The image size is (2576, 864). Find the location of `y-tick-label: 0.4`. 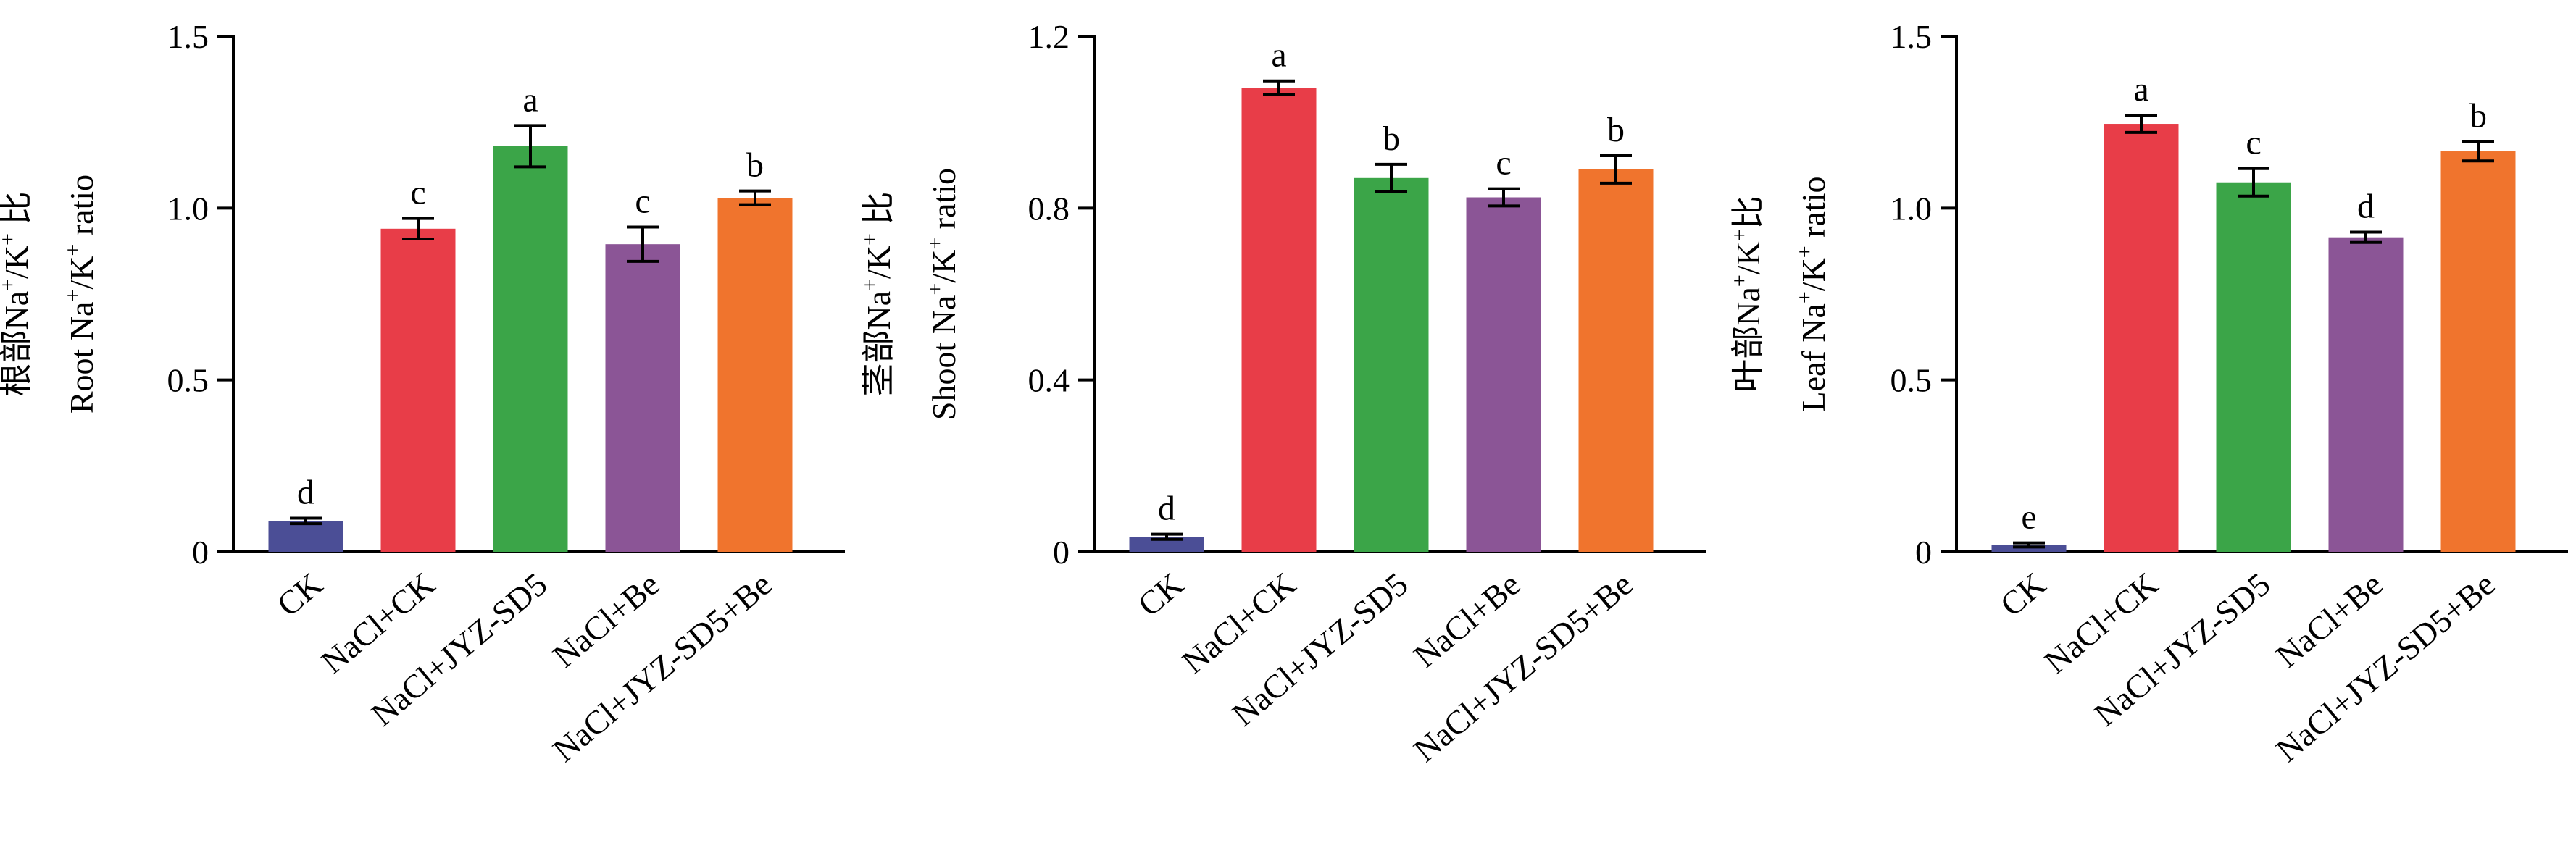

y-tick-label: 0.4 is located at coordinates (1049, 380).